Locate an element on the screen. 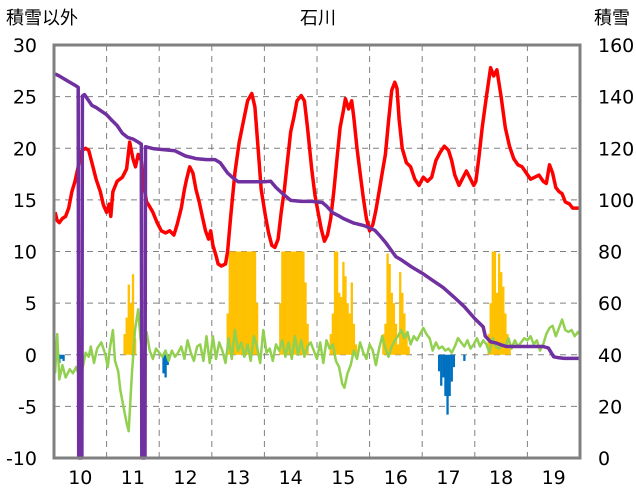 Image resolution: width=636 pixels, height=501 pixels. x-tick-label: 10 is located at coordinates (80, 478).